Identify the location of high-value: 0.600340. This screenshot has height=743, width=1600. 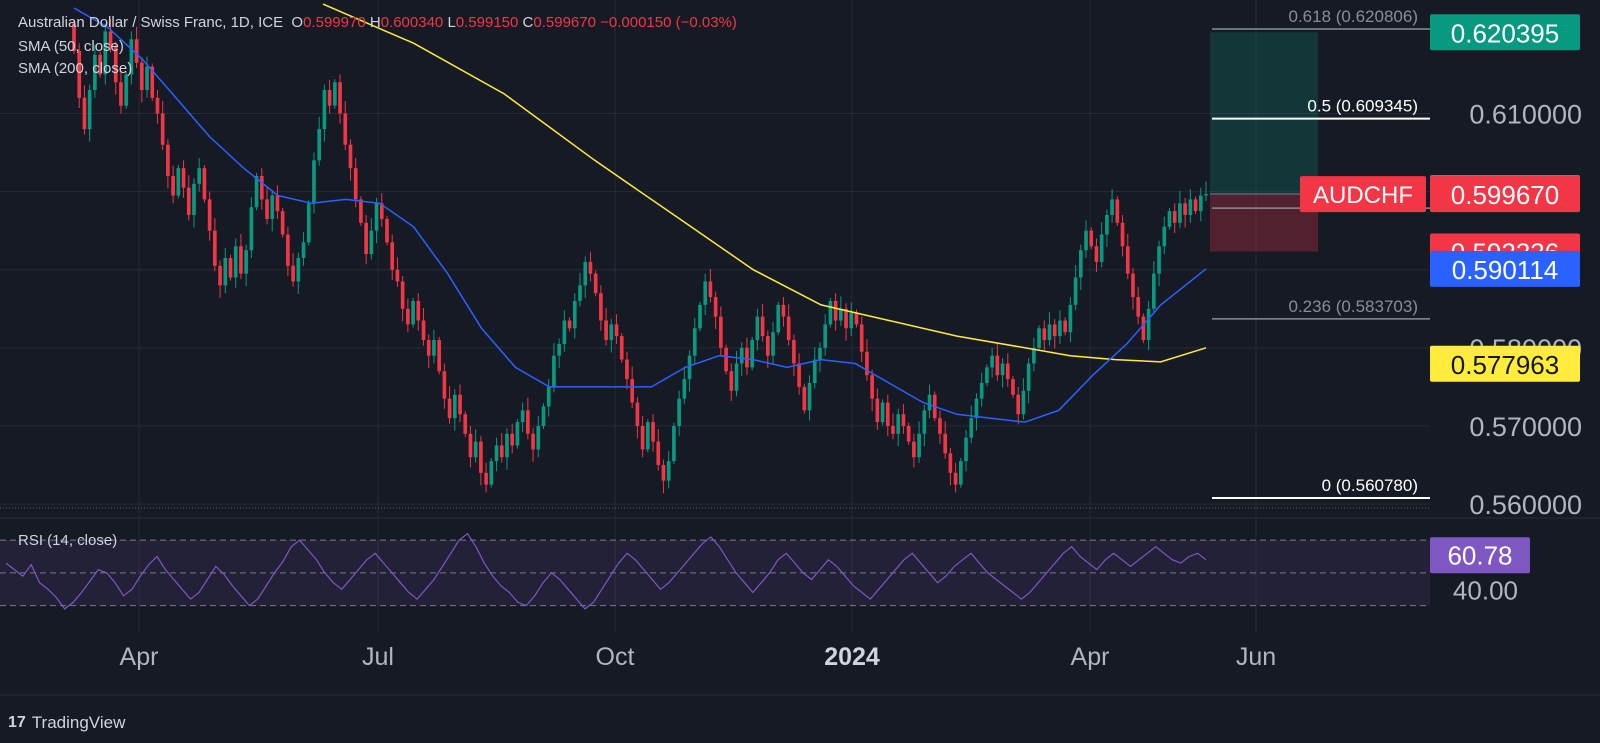
(412, 22).